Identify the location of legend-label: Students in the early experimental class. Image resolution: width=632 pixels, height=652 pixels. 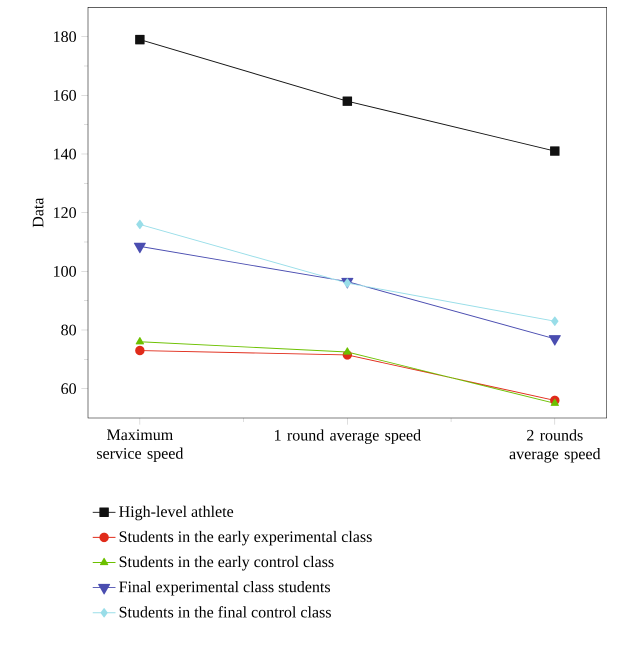
(246, 538).